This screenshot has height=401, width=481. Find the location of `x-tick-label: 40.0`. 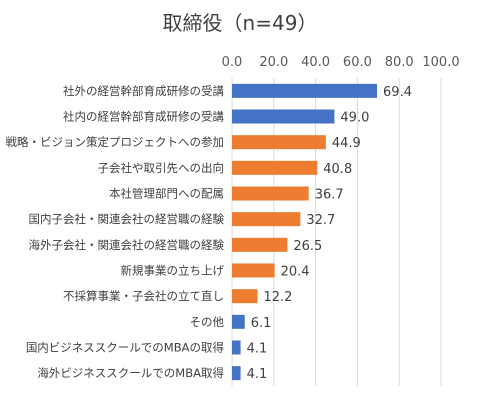

x-tick-label: 40.0 is located at coordinates (315, 62).